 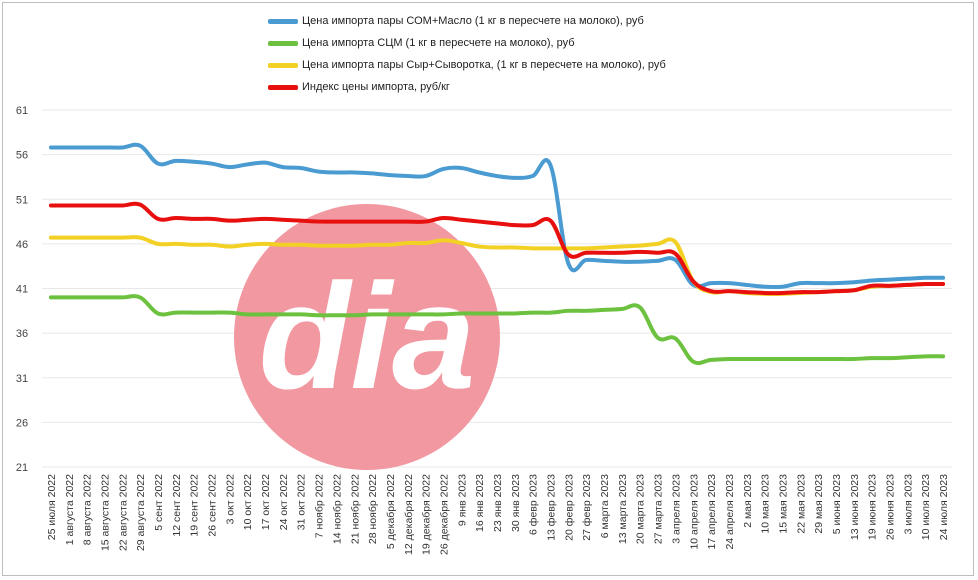 What do you see at coordinates (730, 512) in the screenshot?
I see `x-tick-label: 24 апреля 2023` at bounding box center [730, 512].